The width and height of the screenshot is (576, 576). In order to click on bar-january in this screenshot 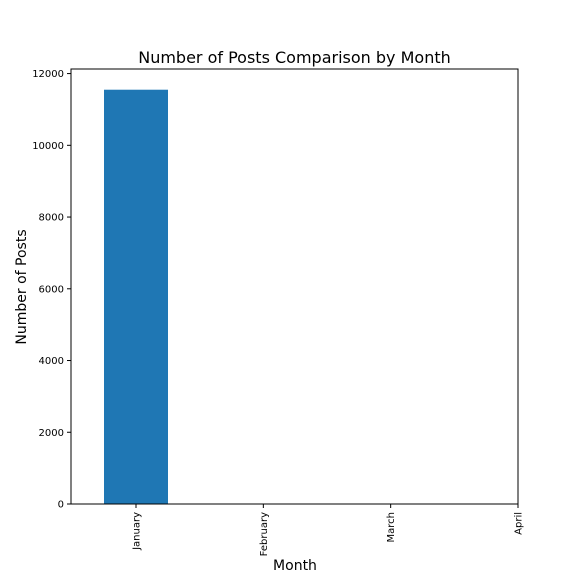, I will do `click(136, 296)`.